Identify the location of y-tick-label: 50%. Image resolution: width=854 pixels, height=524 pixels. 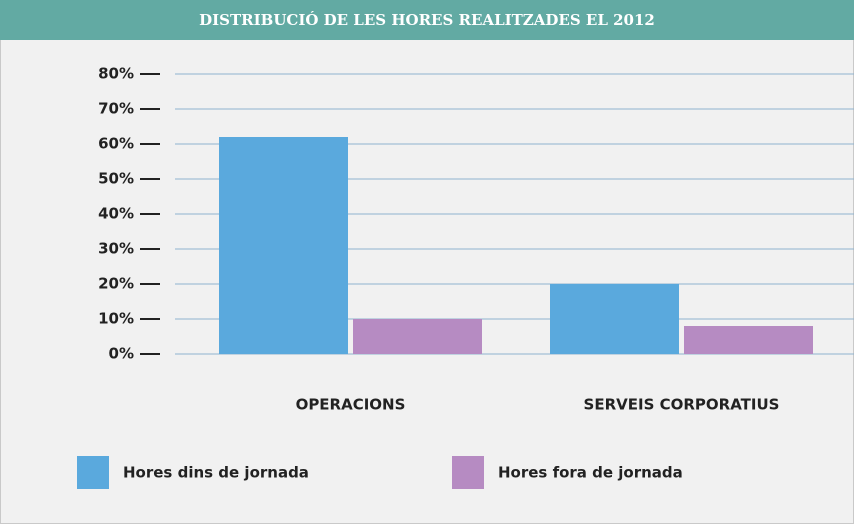
(116, 179).